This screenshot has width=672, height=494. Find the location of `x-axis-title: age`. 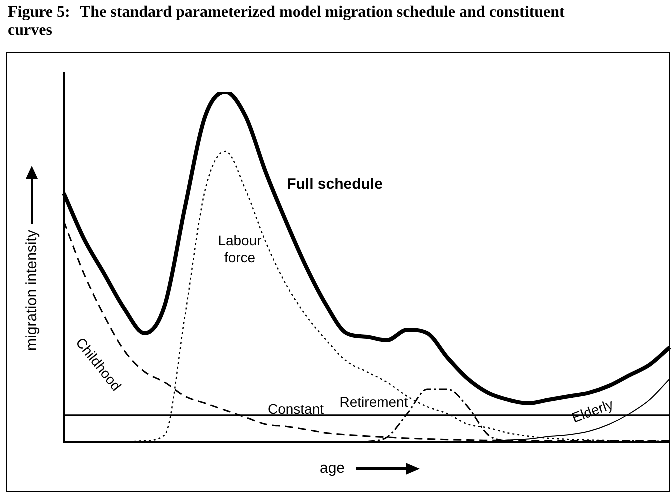

x-axis-title: age is located at coordinates (333, 468).